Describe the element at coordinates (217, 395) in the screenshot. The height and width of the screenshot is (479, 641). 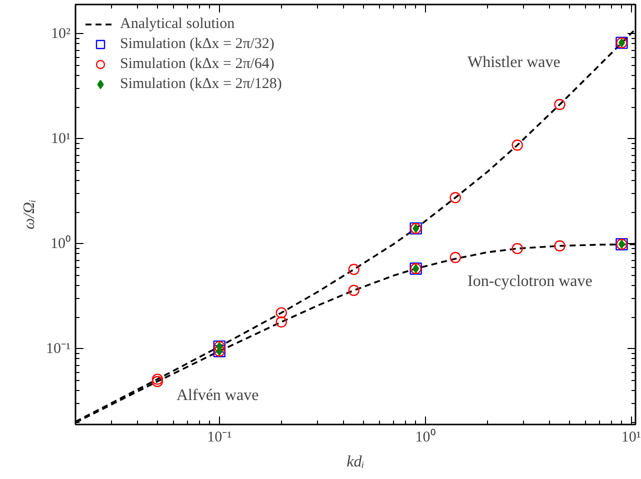
I see `annotation: Alfvén wave` at that location.